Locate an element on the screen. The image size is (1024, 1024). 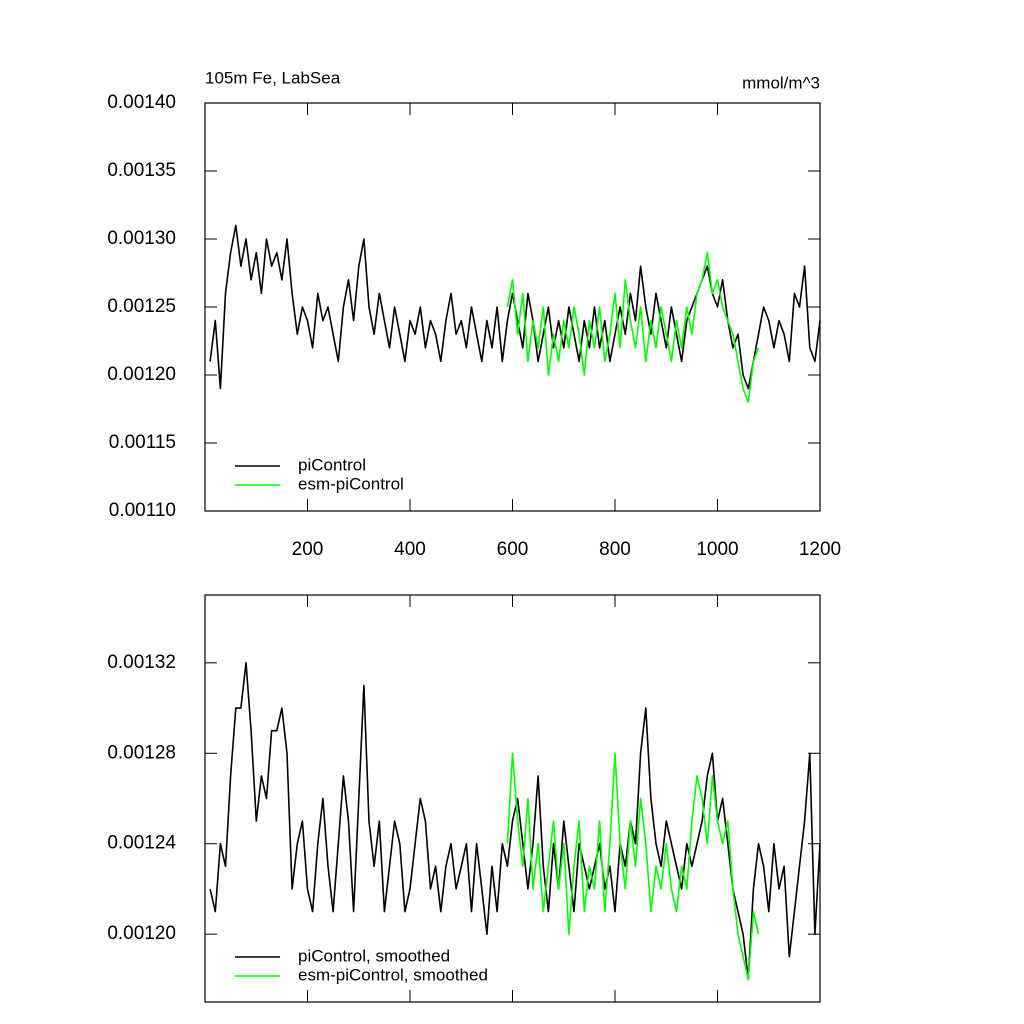
y-tick-label: 0.00140 is located at coordinates (141, 102).